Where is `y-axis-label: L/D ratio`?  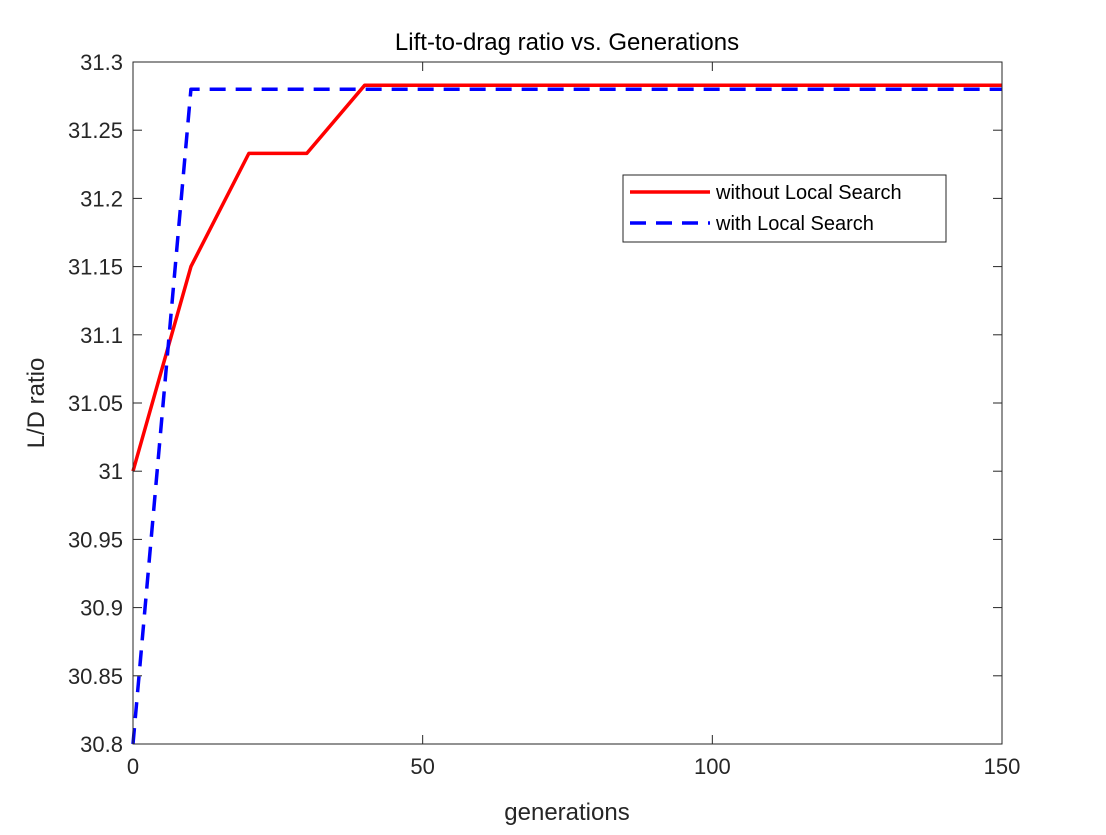
y-axis-label: L/D ratio is located at coordinates (36, 403).